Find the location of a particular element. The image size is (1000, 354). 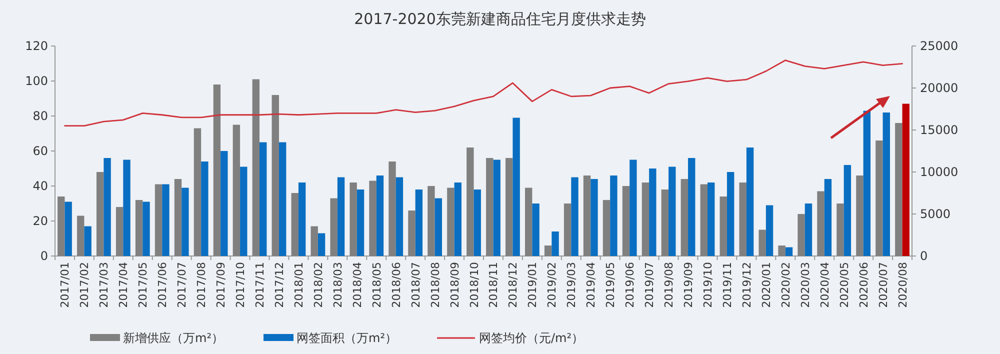

x-tick-label: 2020/07 is located at coordinates (883, 285).